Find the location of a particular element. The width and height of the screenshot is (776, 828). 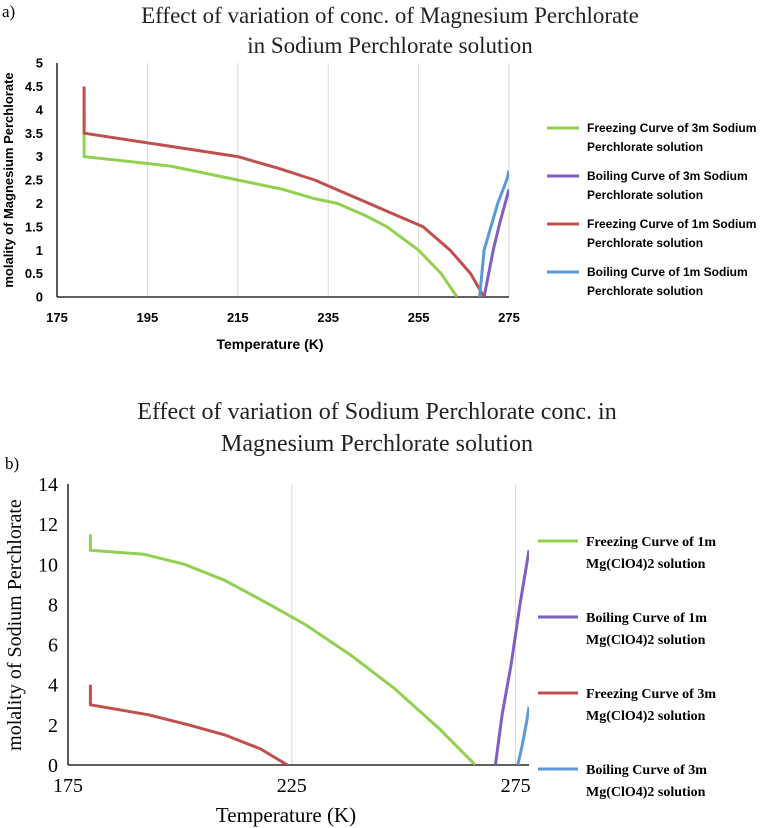

x-tick-label: 255 is located at coordinates (419, 317).